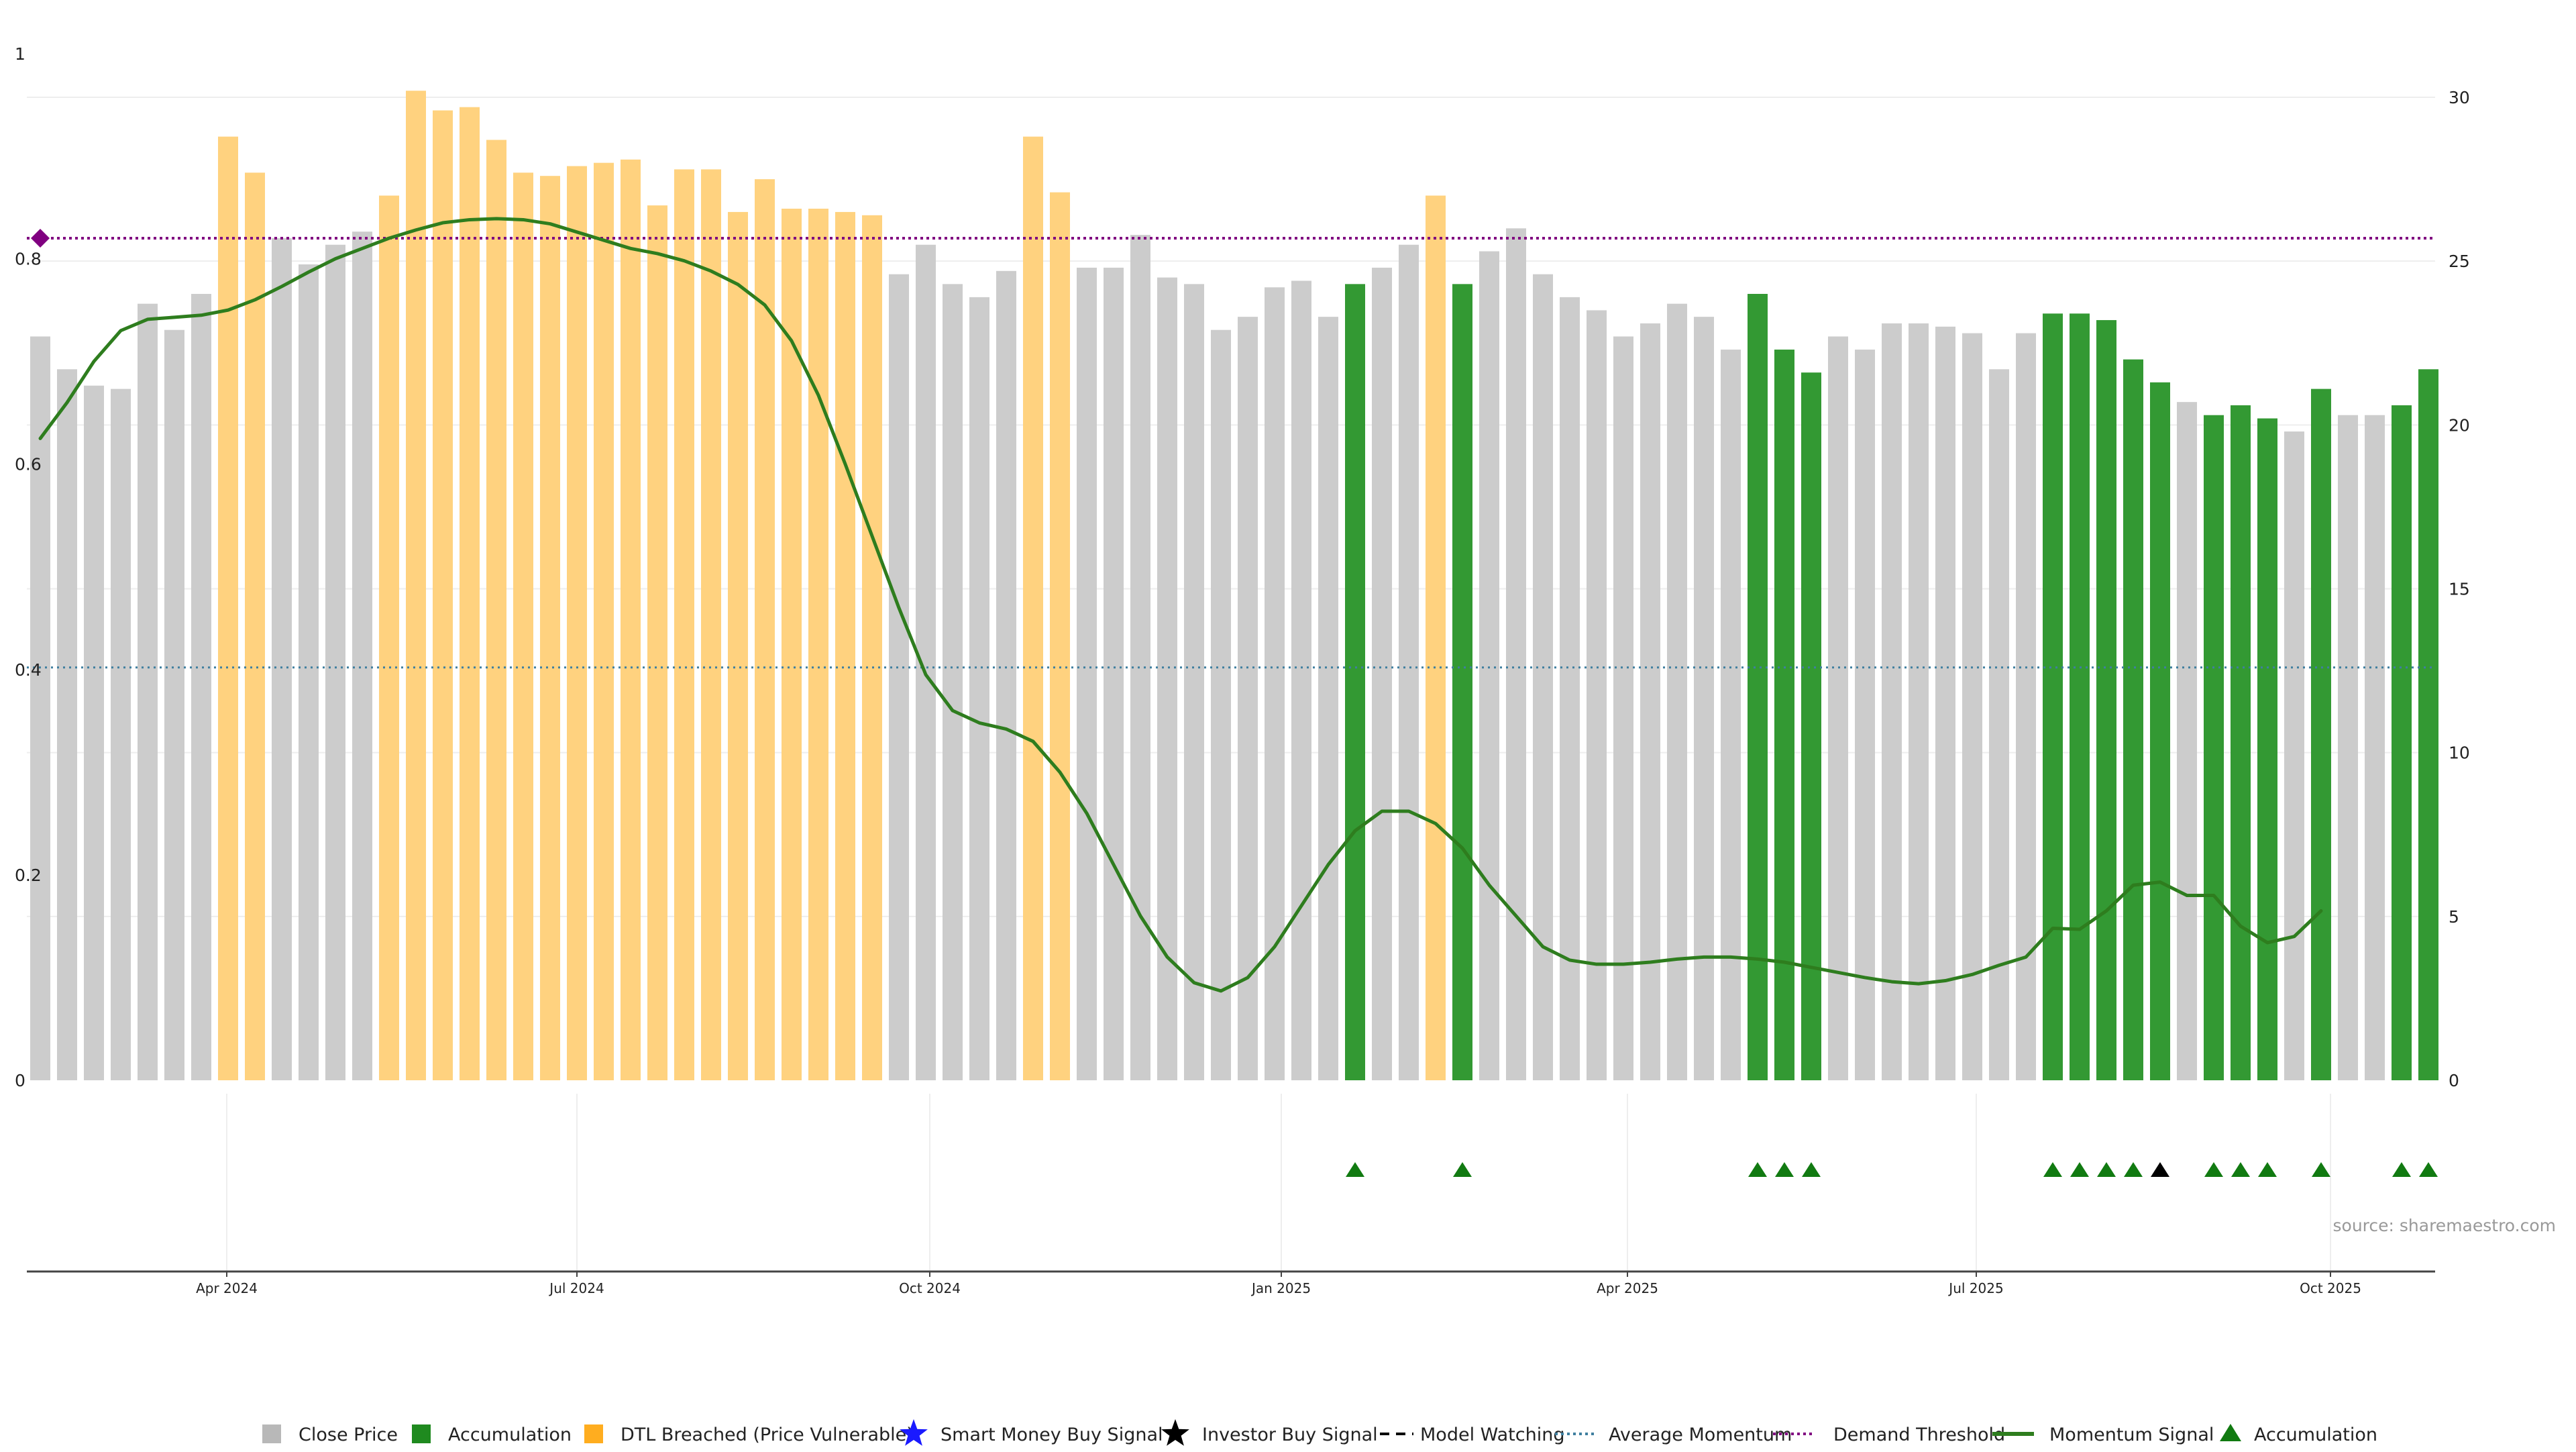 This screenshot has height=1452, width=2576. I want to click on legend-label: DTL Breached (Price Vulnerable), so click(767, 1435).